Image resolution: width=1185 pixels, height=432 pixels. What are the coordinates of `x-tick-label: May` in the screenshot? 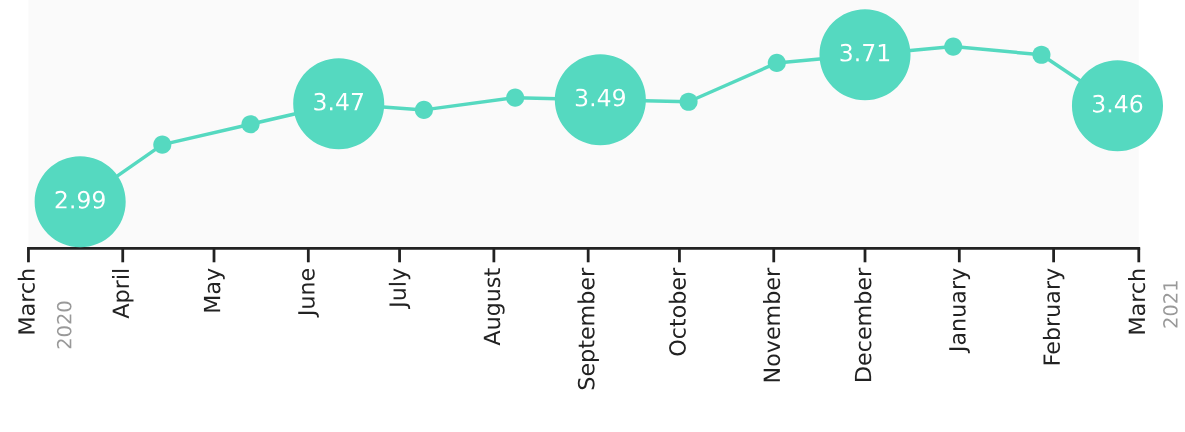 It's located at (214, 290).